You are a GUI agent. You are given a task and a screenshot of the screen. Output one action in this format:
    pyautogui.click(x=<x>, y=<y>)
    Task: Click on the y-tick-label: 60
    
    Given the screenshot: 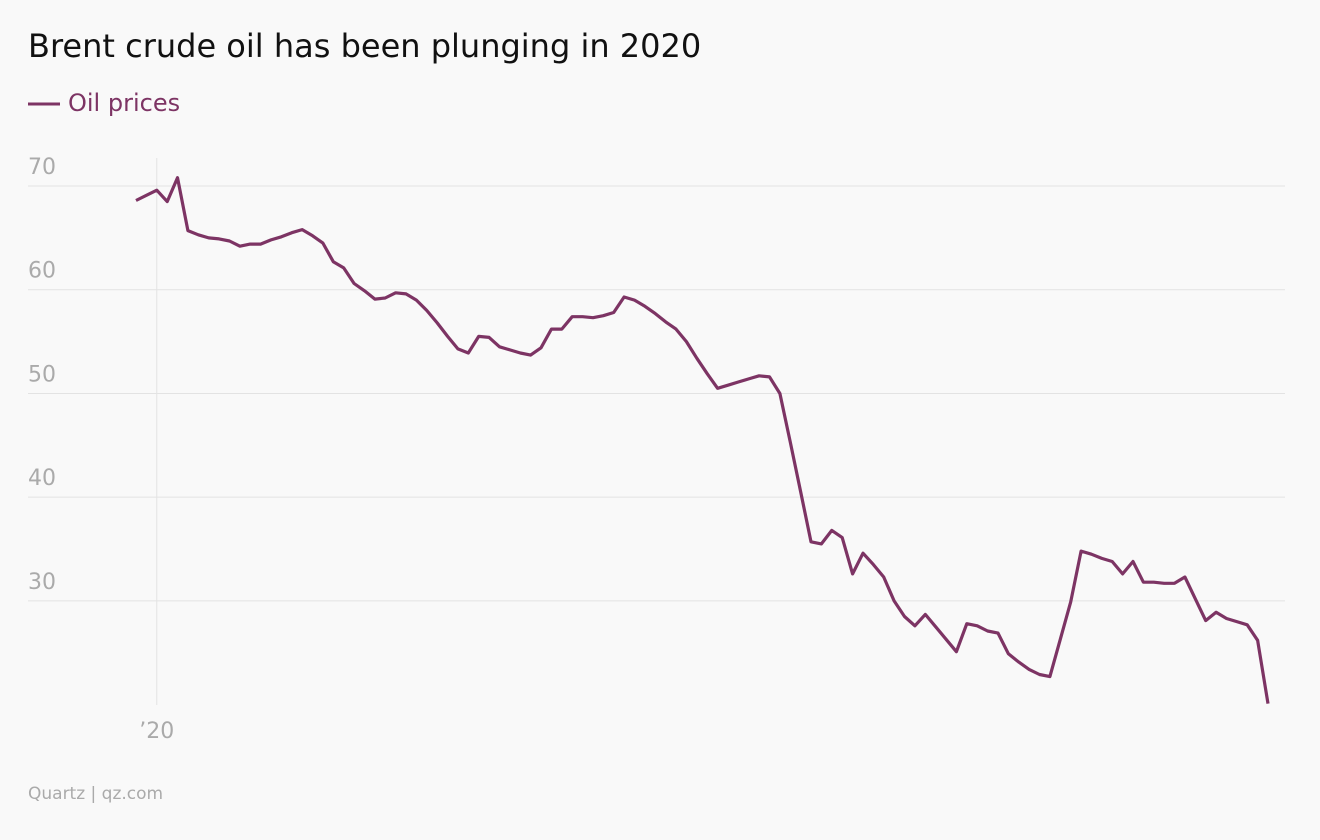 What is the action you would take?
    pyautogui.click(x=42, y=271)
    